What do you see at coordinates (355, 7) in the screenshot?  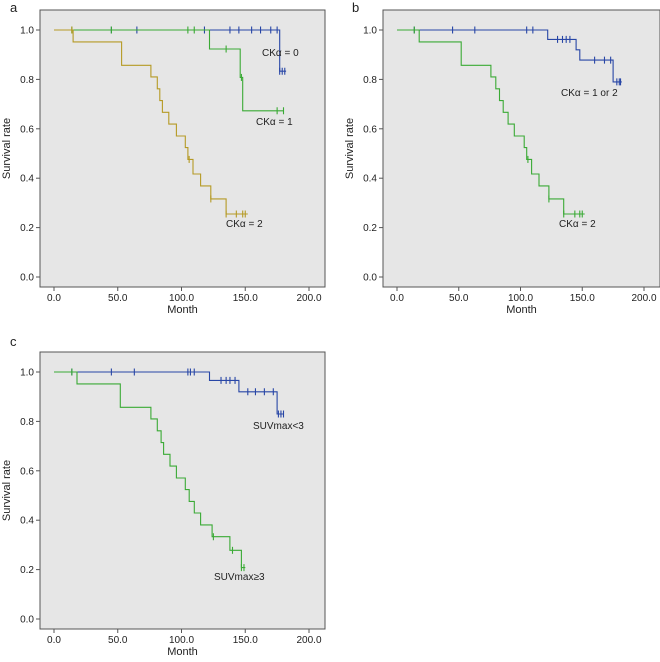 I see `panel-letter: b` at bounding box center [355, 7].